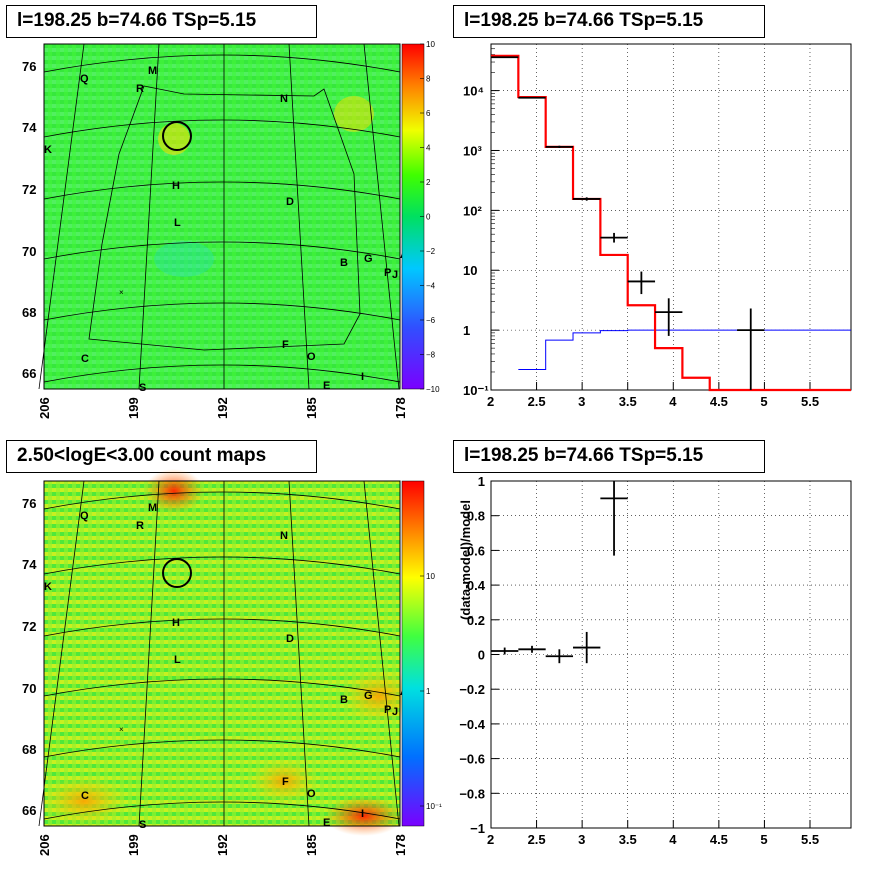 The height and width of the screenshot is (872, 896). What do you see at coordinates (428, 79) in the screenshot?
I see `colorbar-tick-label: 8` at bounding box center [428, 79].